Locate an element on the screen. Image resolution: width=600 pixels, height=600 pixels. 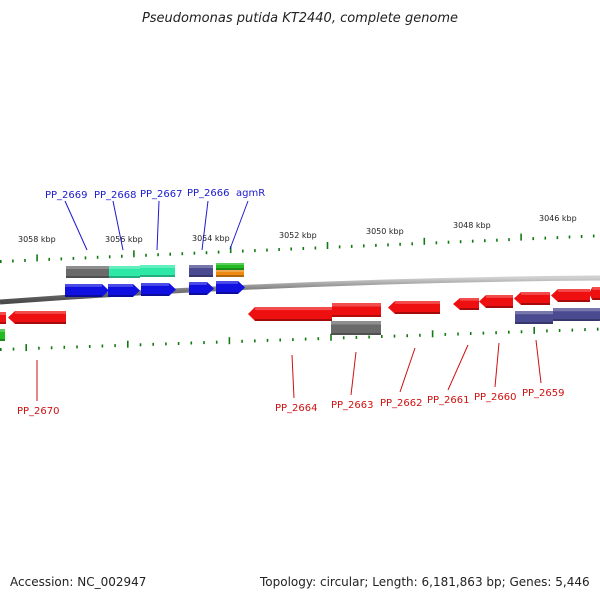
pp2667-gene-shadow is located at coordinates (155, 295).